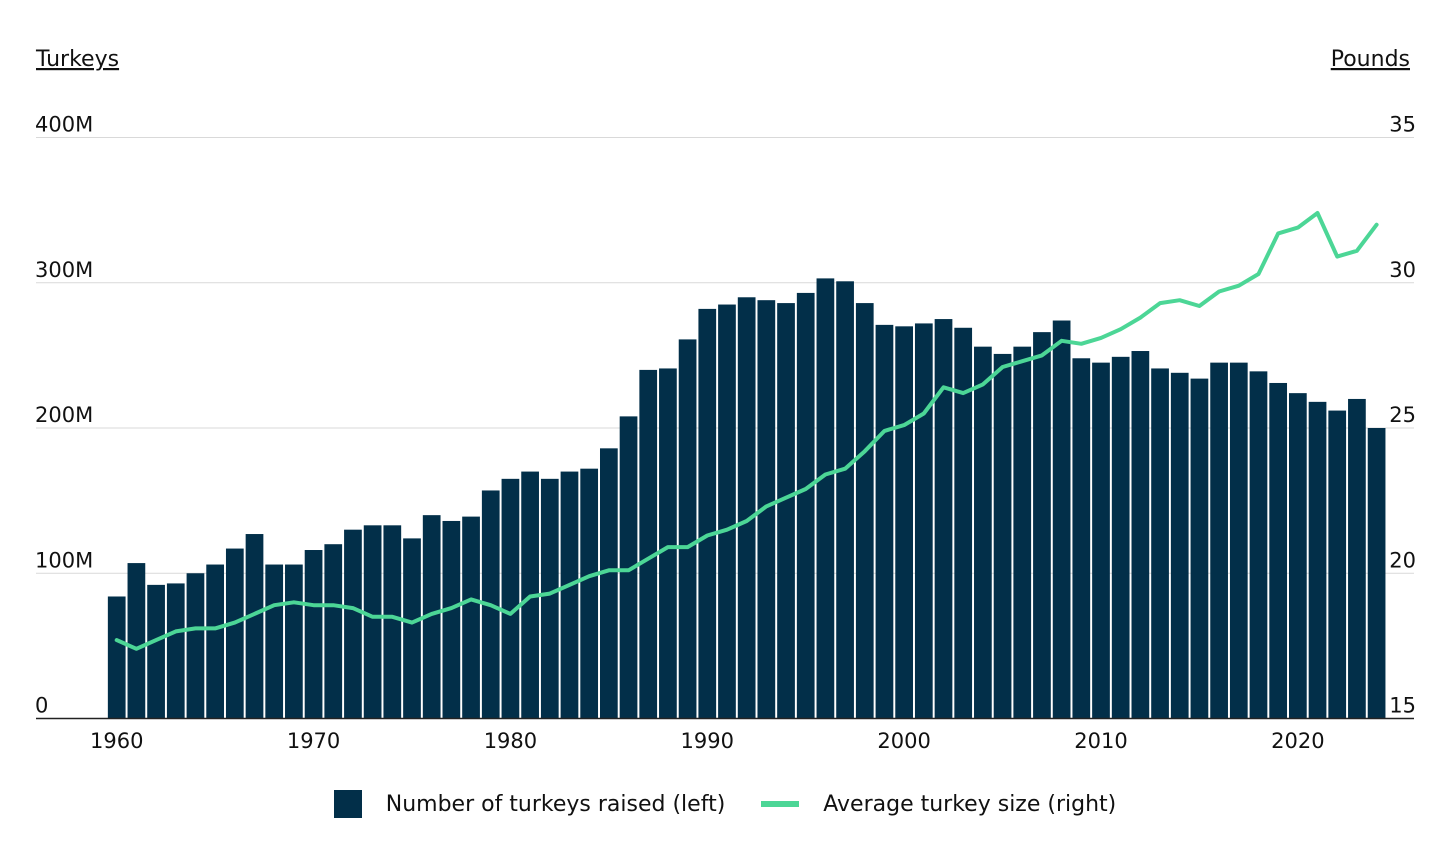 Image resolution: width=1450 pixels, height=850 pixels. Describe the element at coordinates (1402, 706) in the screenshot. I see `y-right-tick-label: 15` at that location.